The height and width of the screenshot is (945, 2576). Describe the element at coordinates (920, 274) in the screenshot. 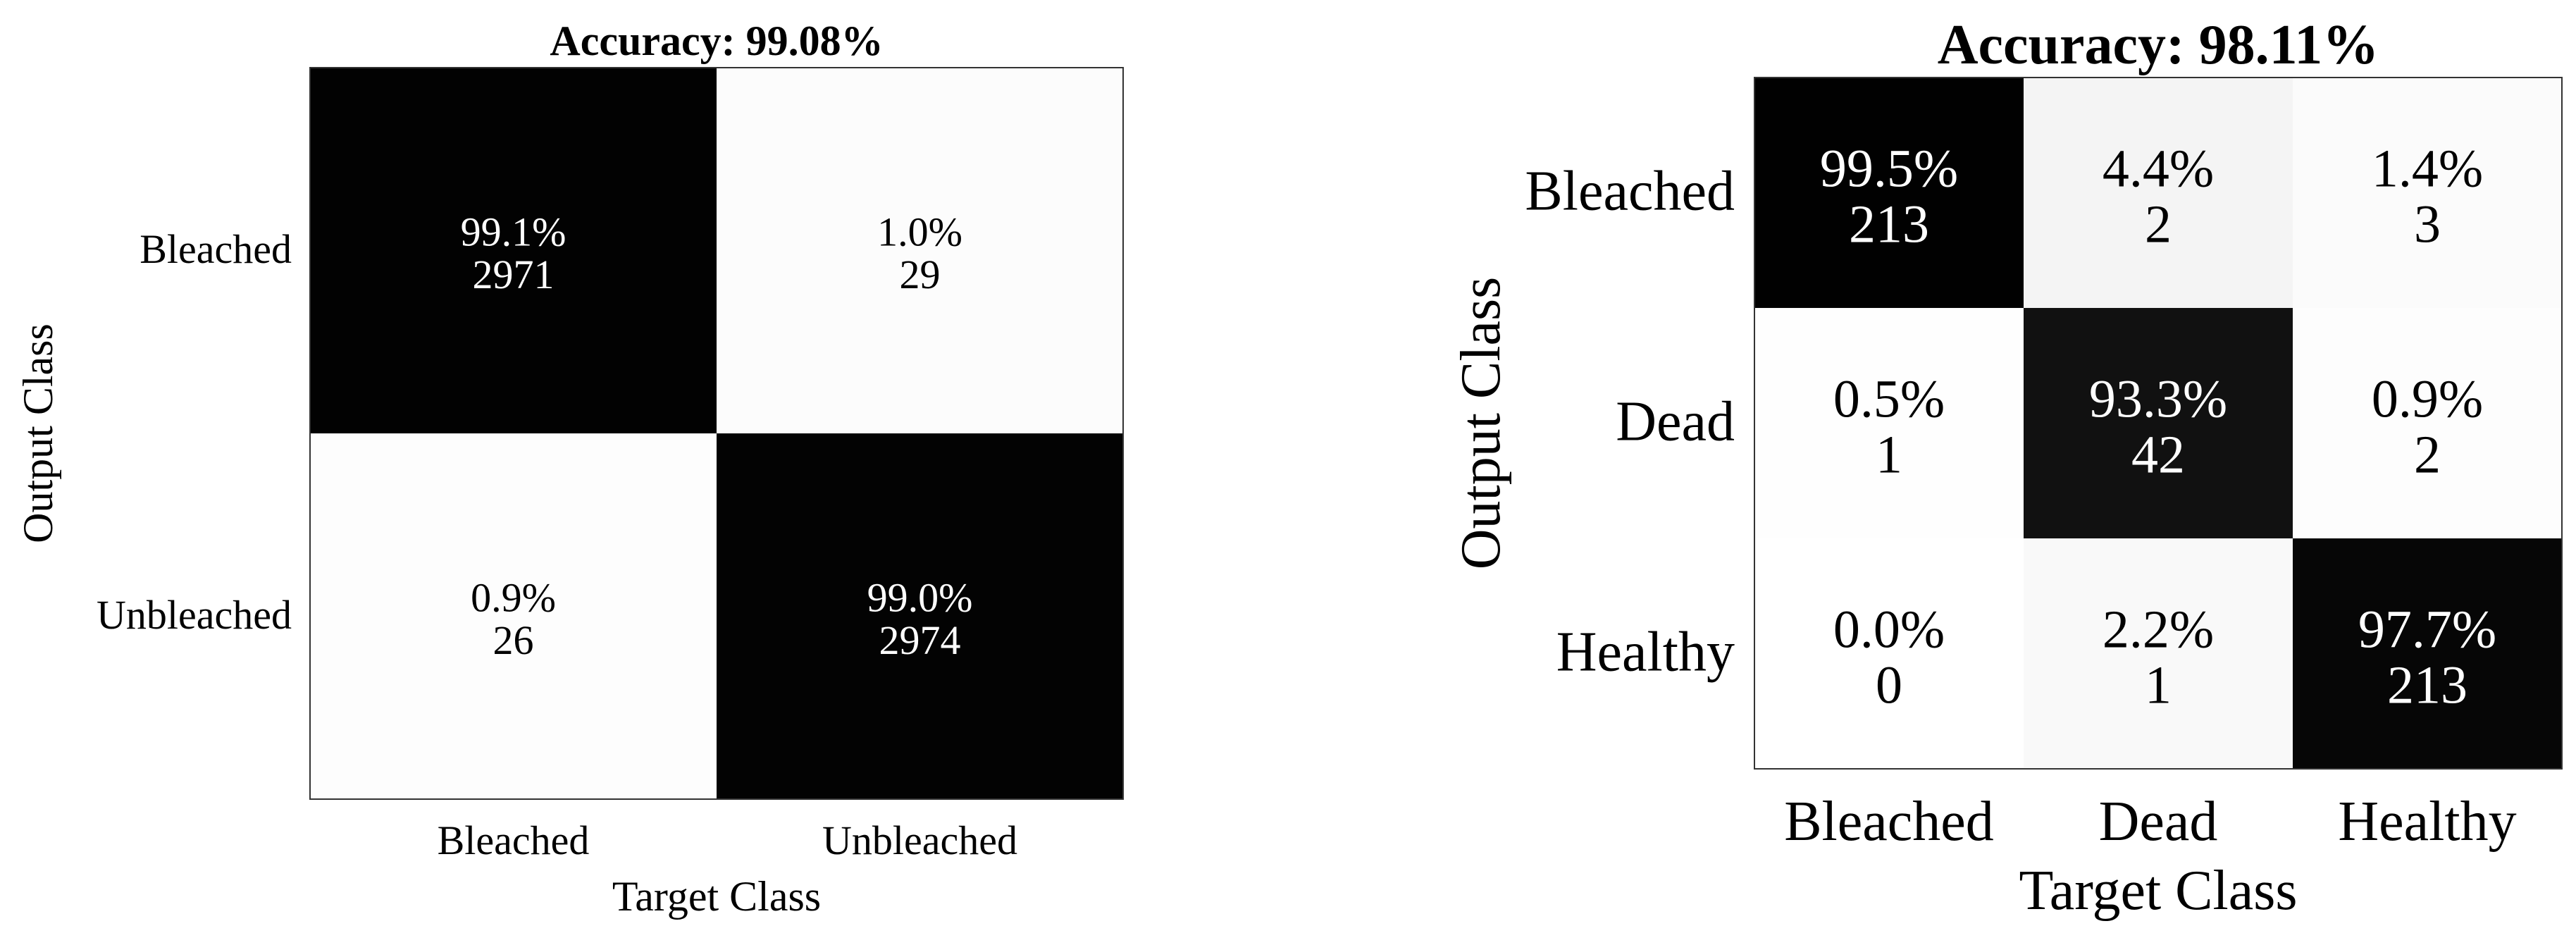

I see `cell-count-label: 29` at that location.